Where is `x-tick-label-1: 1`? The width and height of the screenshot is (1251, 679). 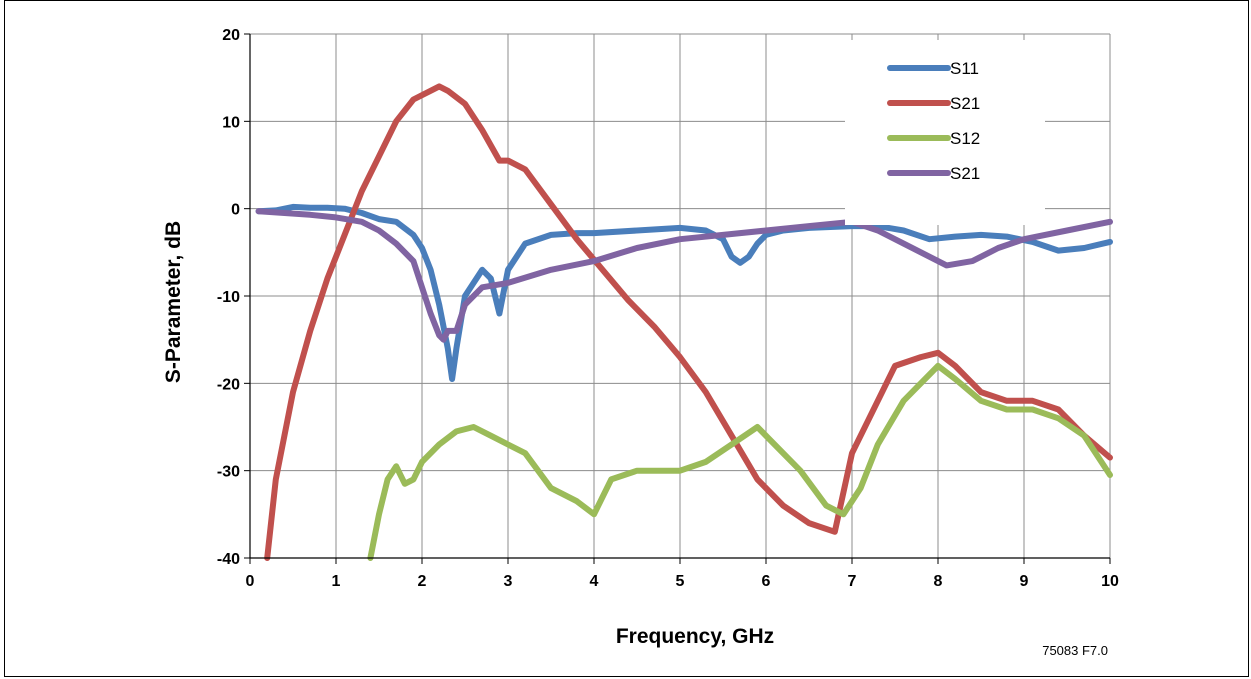 x-tick-label-1: 1 is located at coordinates (336, 581).